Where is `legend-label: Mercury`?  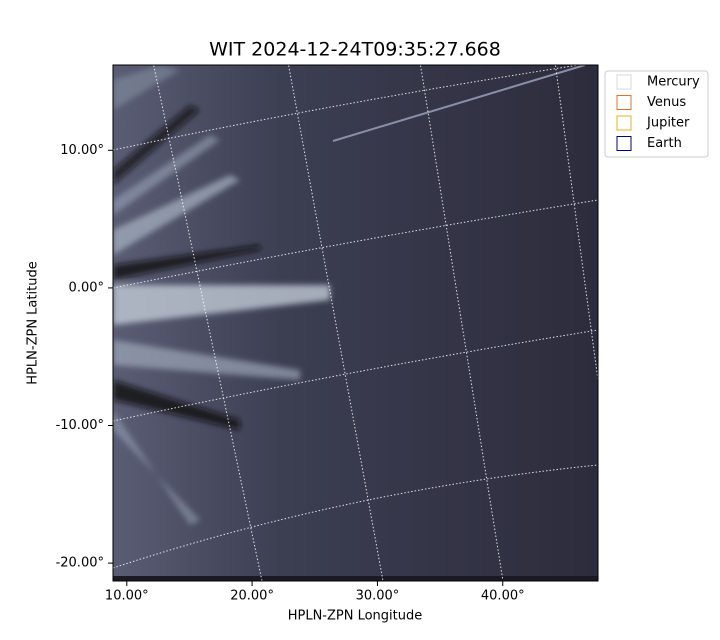 legend-label: Mercury is located at coordinates (673, 82).